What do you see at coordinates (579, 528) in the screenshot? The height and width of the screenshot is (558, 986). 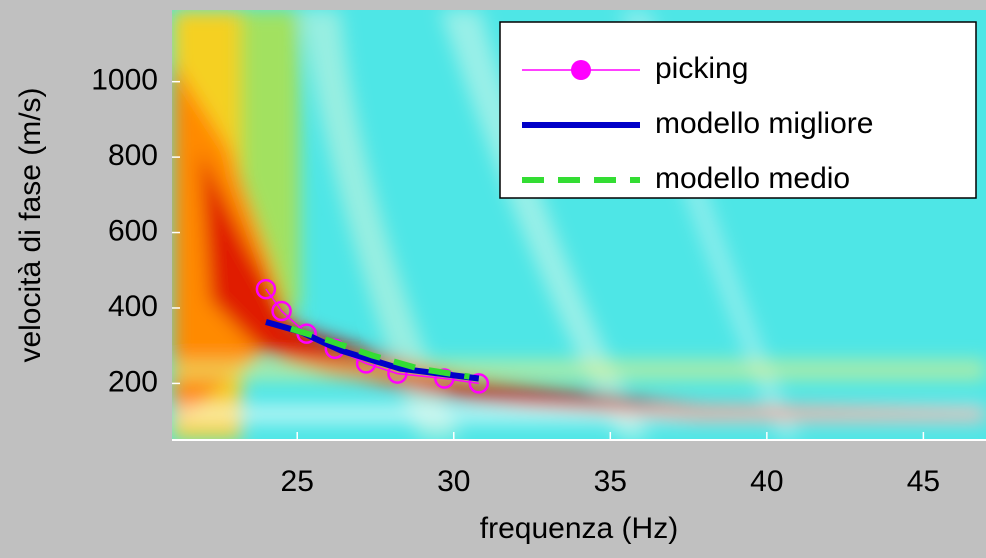 I see `x-axis-label: frequenza (Hz)` at bounding box center [579, 528].